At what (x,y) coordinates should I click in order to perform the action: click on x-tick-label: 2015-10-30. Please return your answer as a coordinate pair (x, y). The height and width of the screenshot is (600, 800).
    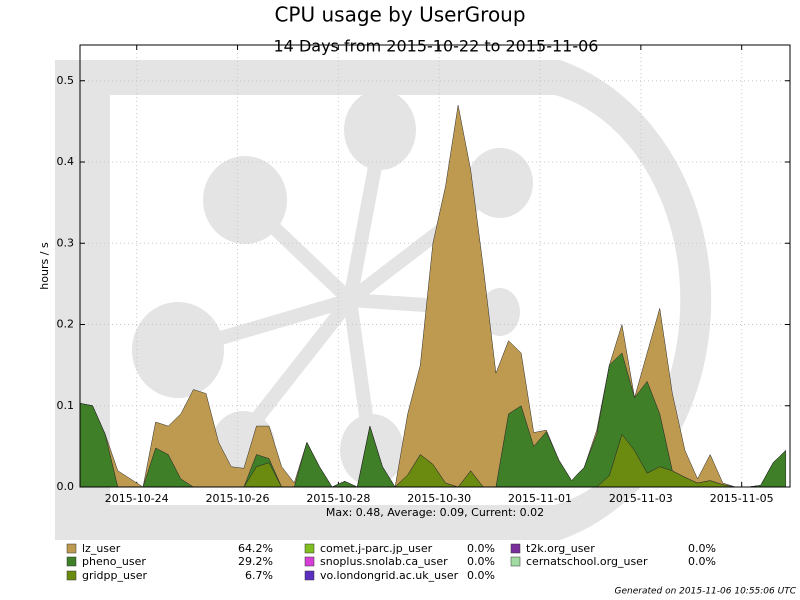
    Looking at the image, I should click on (439, 498).